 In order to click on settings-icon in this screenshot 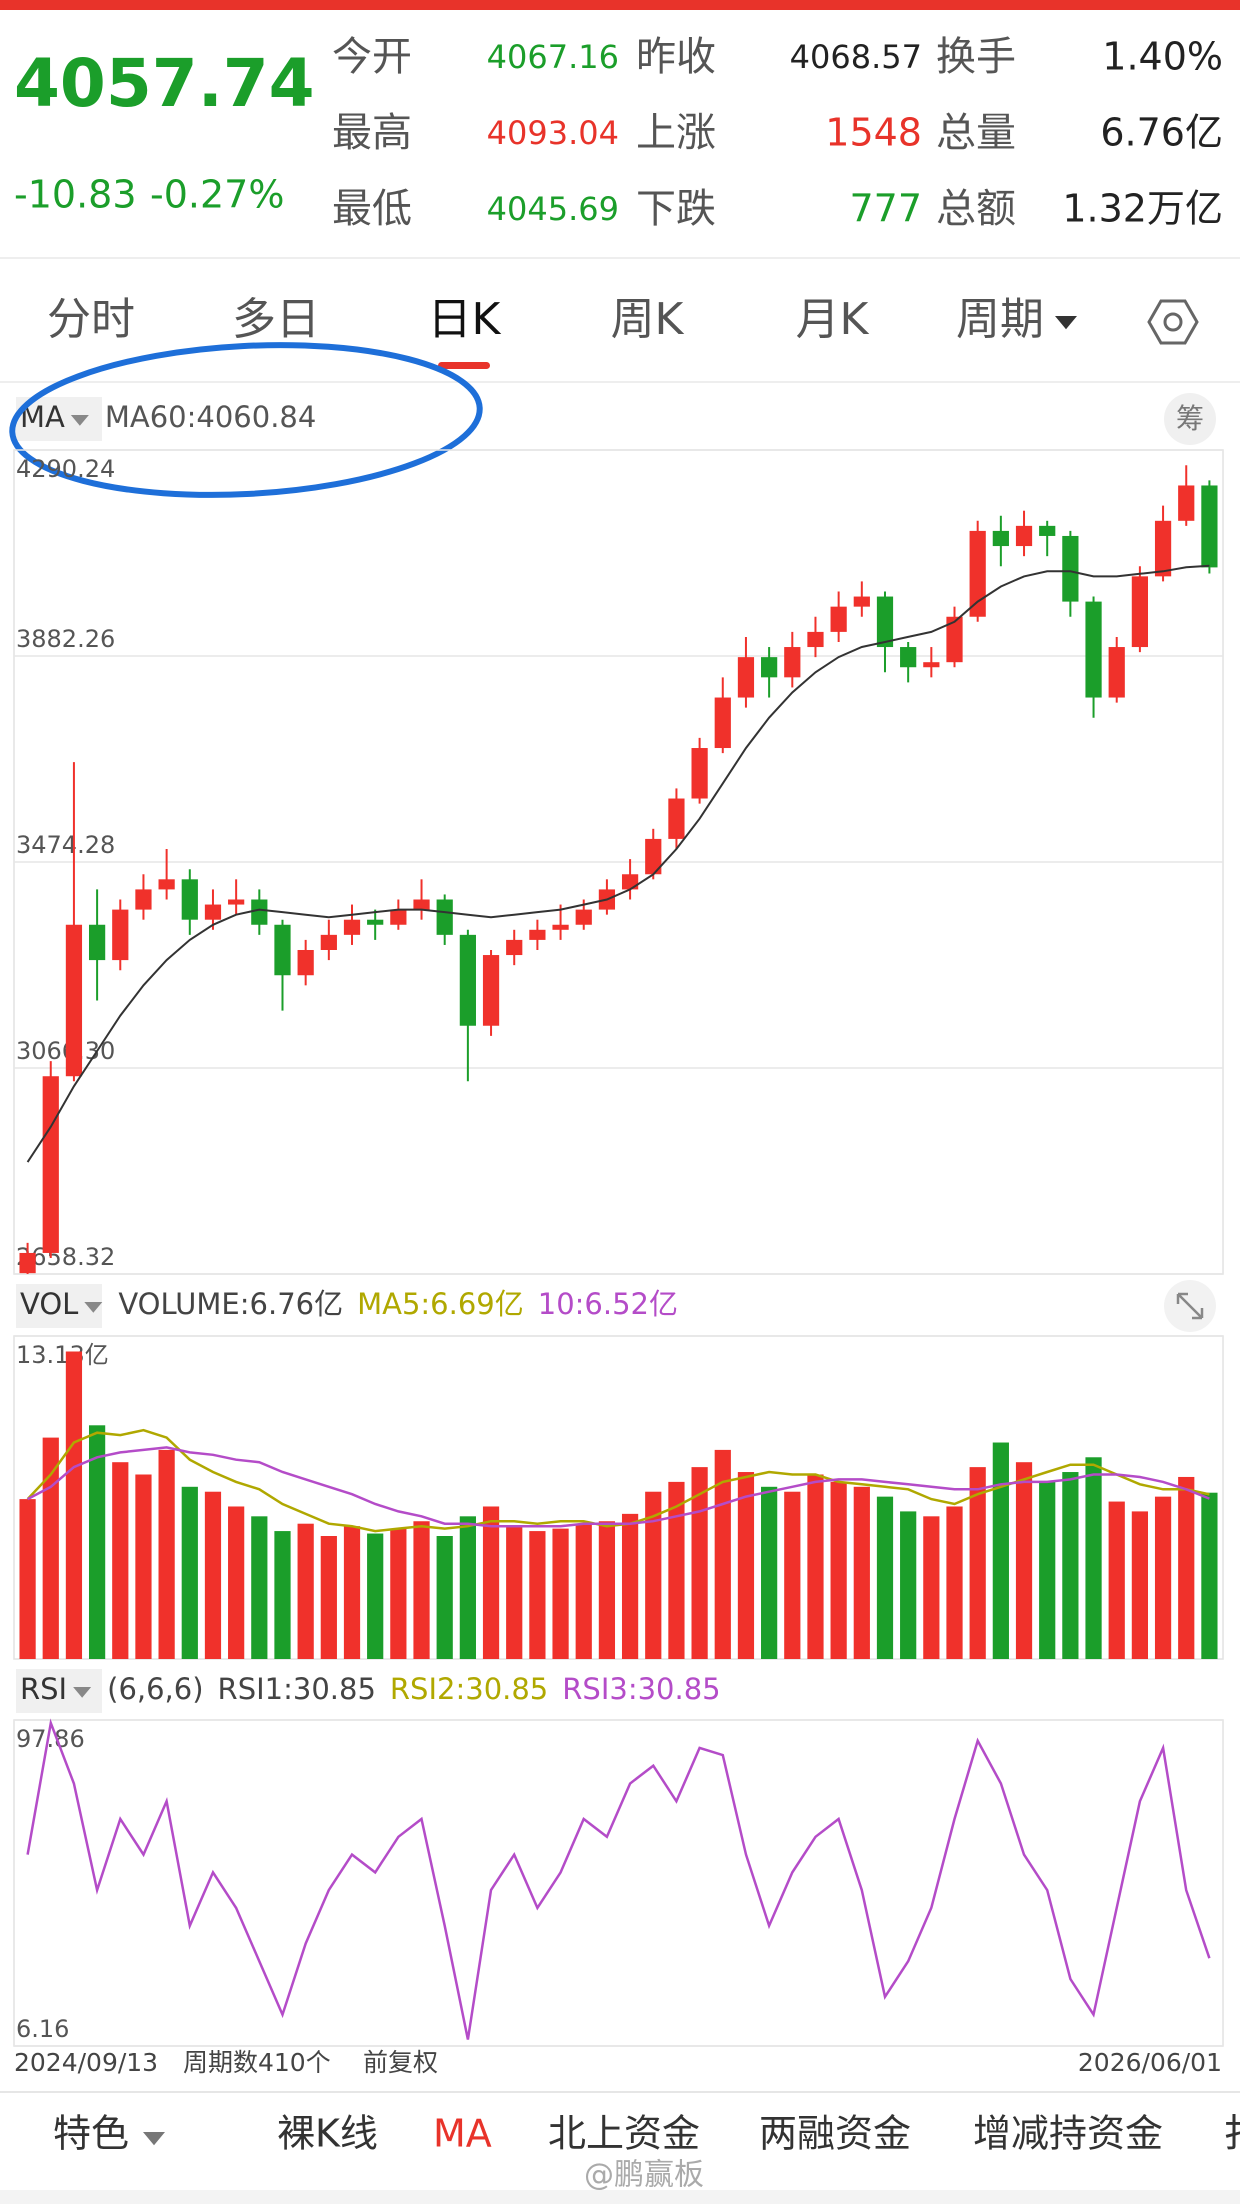, I will do `click(1173, 322)`.